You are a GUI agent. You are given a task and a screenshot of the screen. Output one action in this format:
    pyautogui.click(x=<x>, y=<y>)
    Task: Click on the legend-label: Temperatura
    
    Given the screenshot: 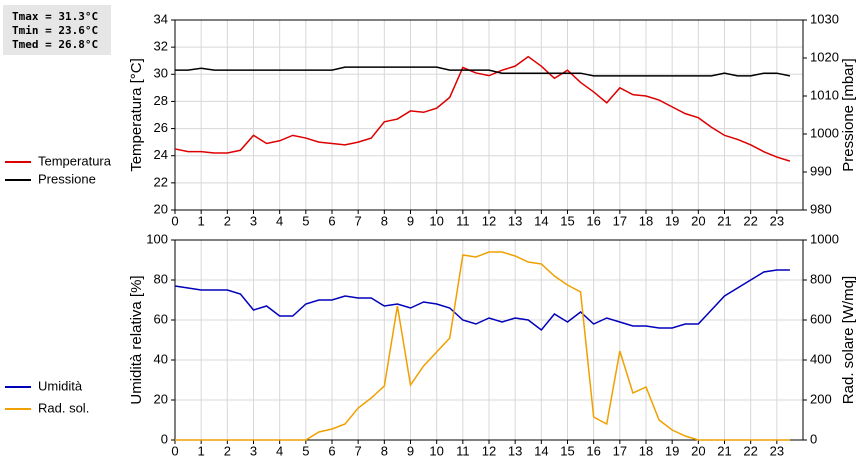 What is the action you would take?
    pyautogui.click(x=75, y=160)
    